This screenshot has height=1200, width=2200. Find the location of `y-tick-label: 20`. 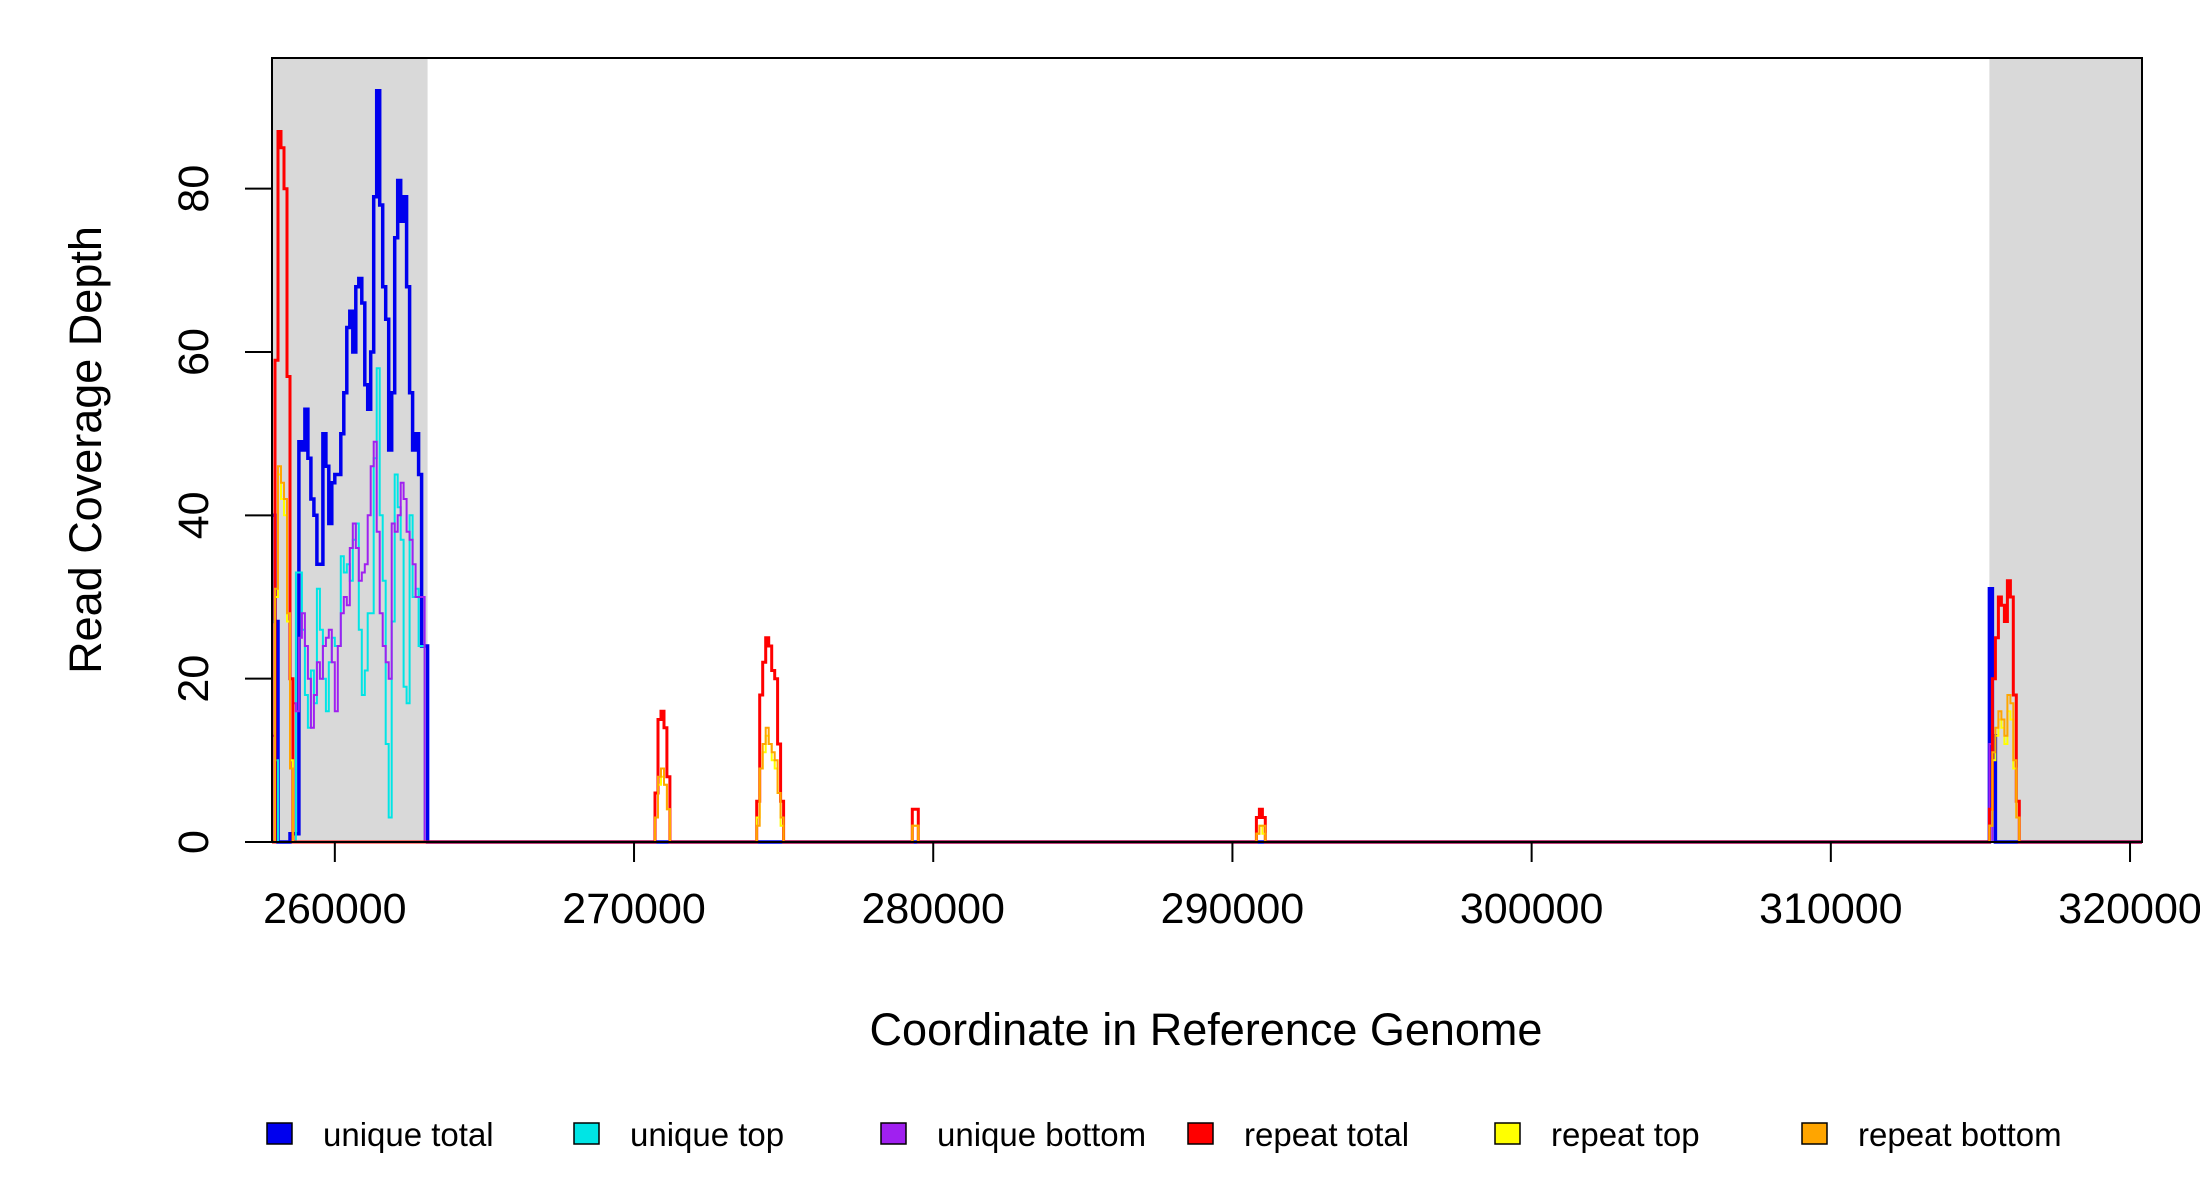

y-tick-label: 20 is located at coordinates (194, 679).